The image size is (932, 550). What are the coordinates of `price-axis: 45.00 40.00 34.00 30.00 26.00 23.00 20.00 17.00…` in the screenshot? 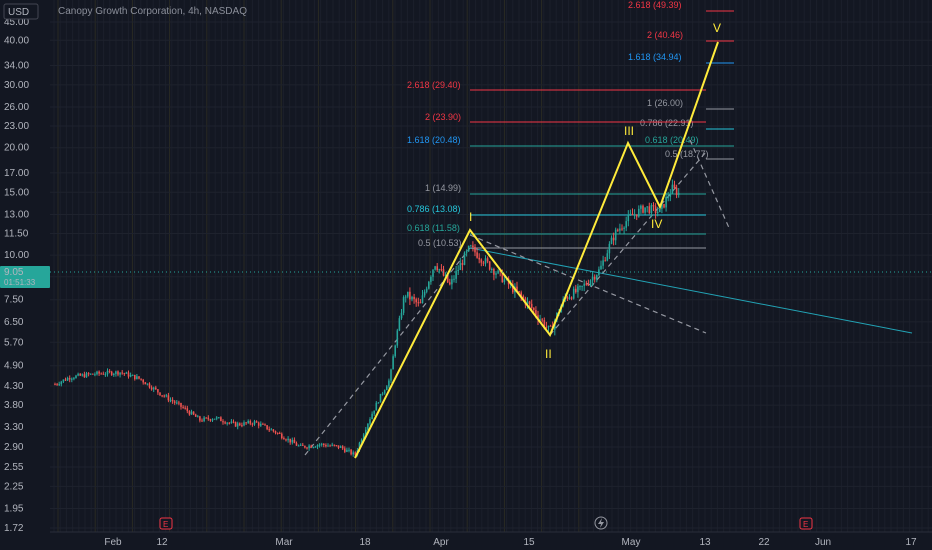 It's located at (16, 275).